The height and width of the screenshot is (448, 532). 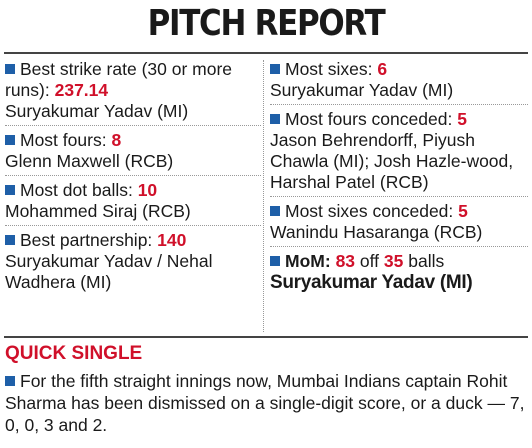 I want to click on mom-player: Suryakumar Yadav (MI), so click(x=371, y=282).